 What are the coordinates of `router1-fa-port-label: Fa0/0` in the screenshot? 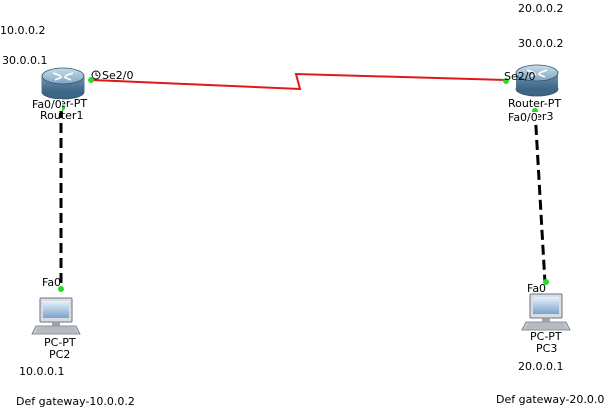 It's located at (47, 104).